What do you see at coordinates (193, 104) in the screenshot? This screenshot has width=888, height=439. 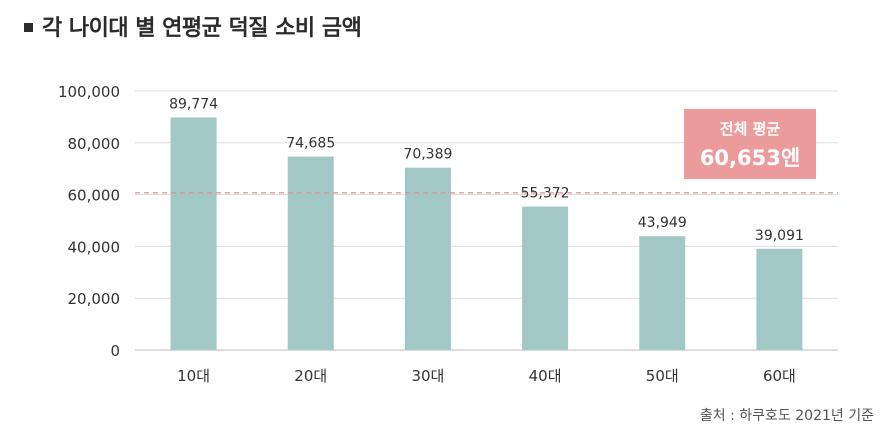 I see `bar-value-label: 89,774` at bounding box center [193, 104].